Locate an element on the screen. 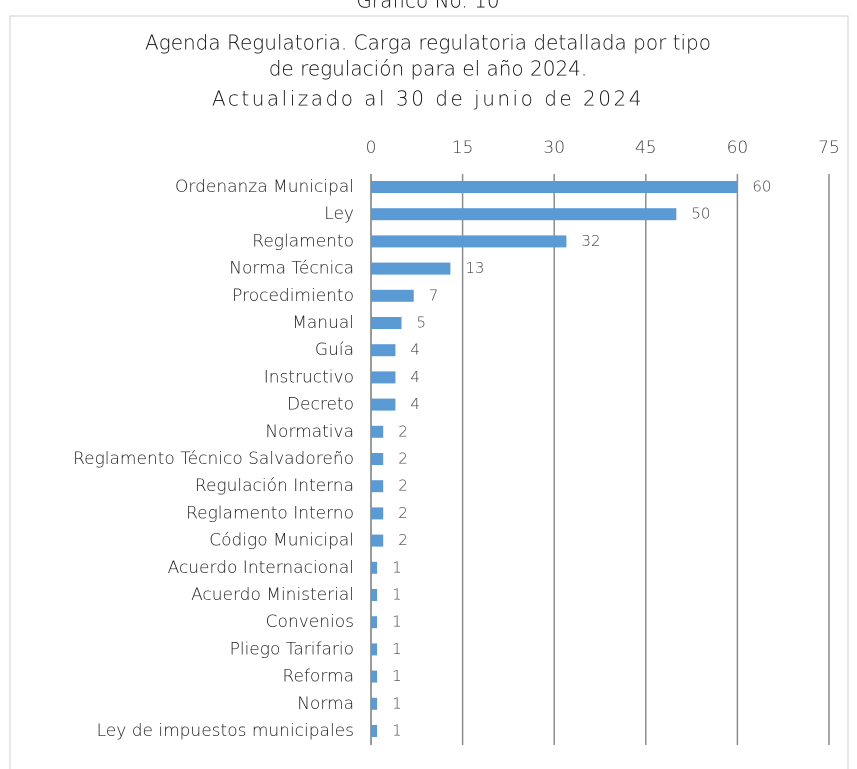  x-tick-label: 15 is located at coordinates (463, 148).